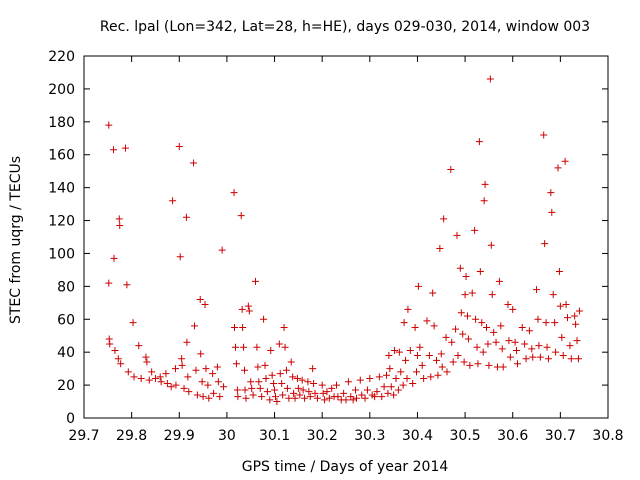  I want to click on y-tick-label: 180, so click(61, 123).